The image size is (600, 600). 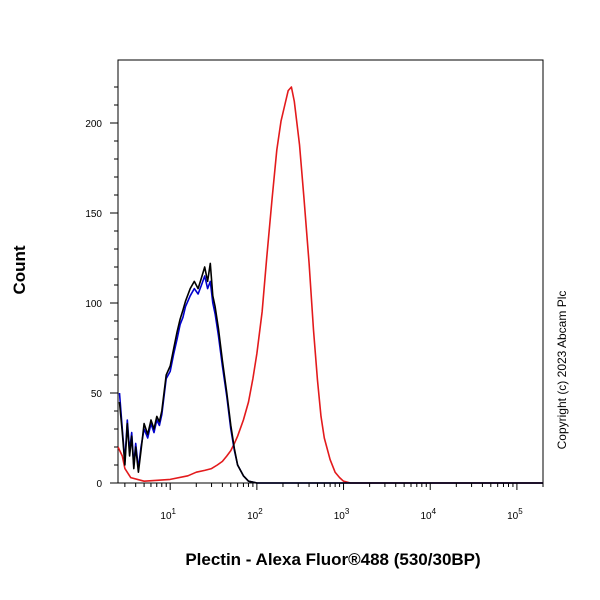 What do you see at coordinates (93, 214) in the screenshot?
I see `y-tick-label: 150` at bounding box center [93, 214].